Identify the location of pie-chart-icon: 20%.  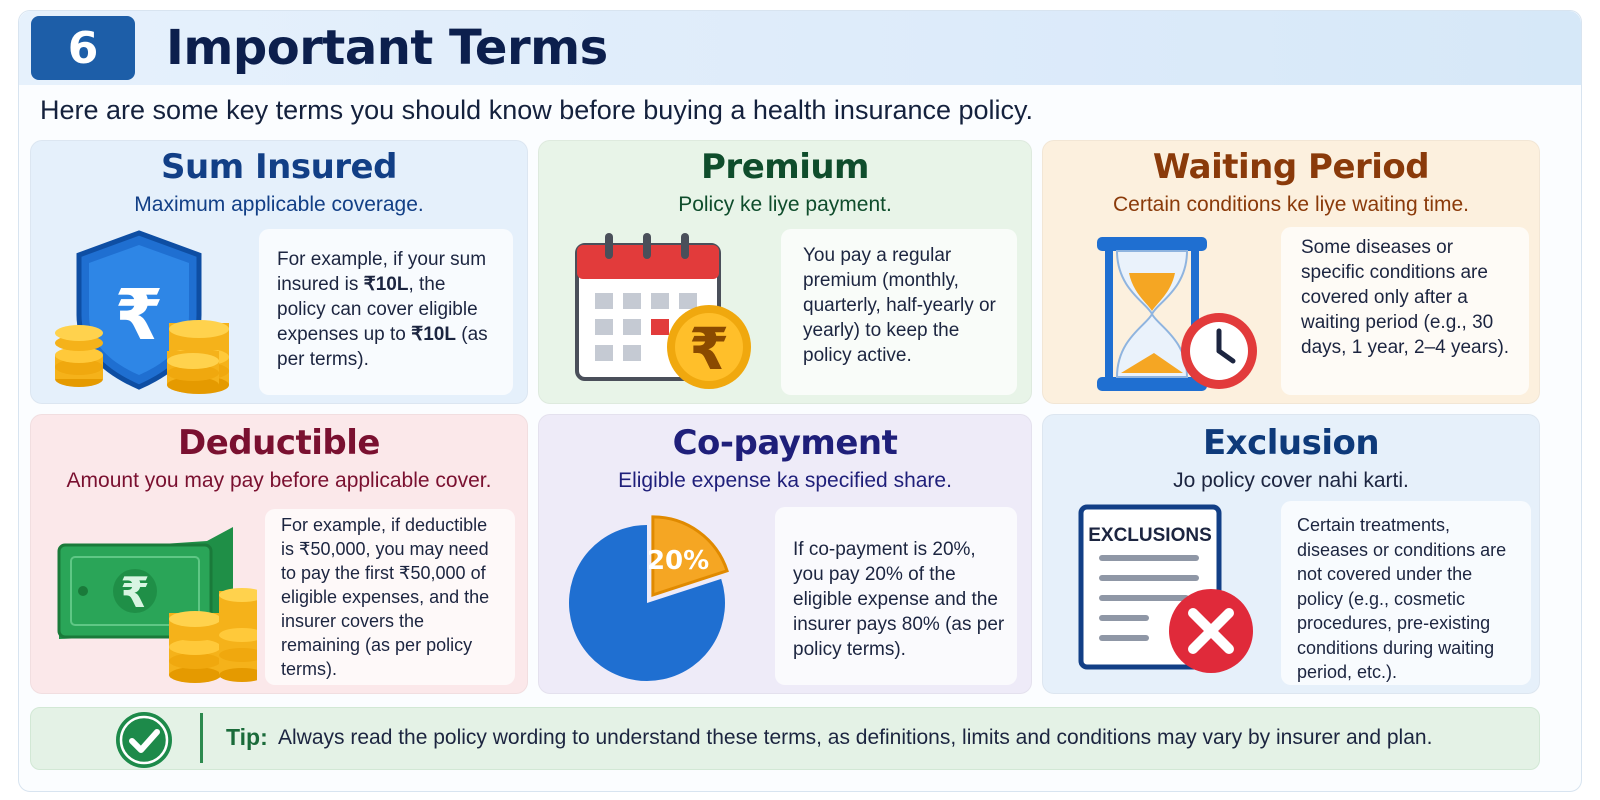
(649, 598).